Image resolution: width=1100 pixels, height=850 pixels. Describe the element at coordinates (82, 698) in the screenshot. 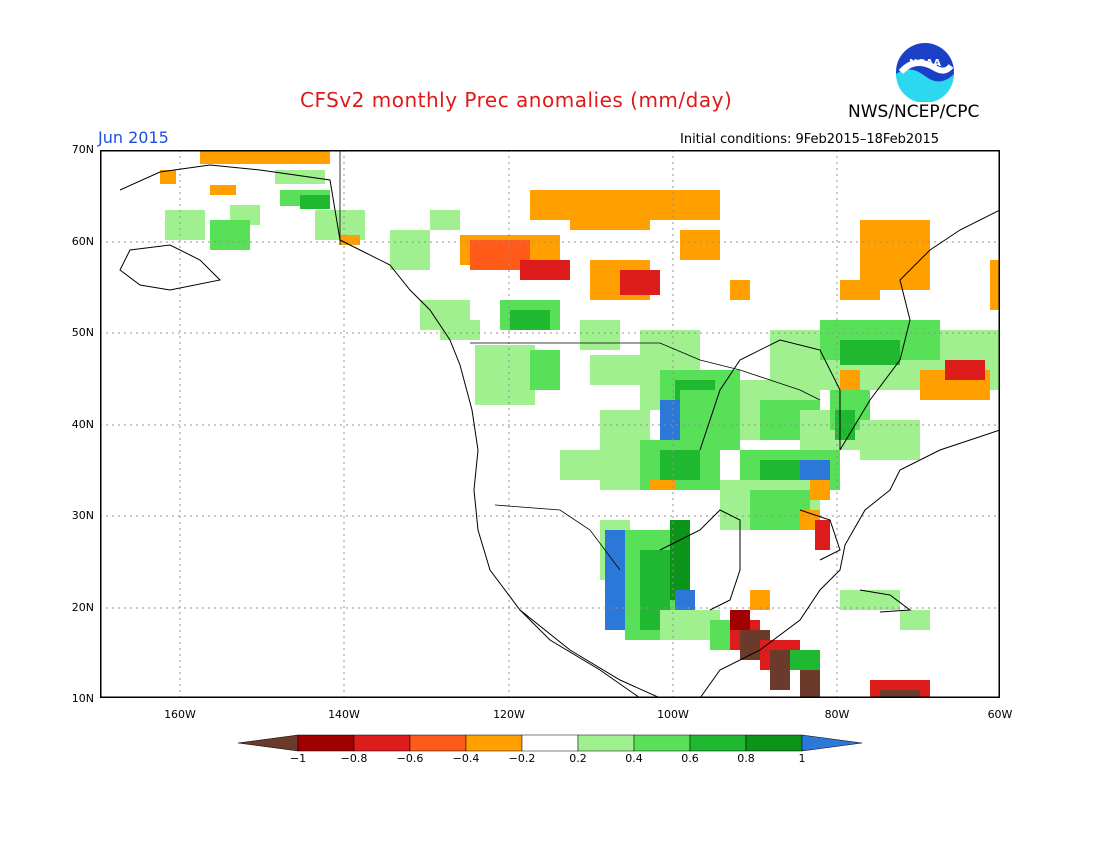

I see `lat-label-10n: 10N` at that location.